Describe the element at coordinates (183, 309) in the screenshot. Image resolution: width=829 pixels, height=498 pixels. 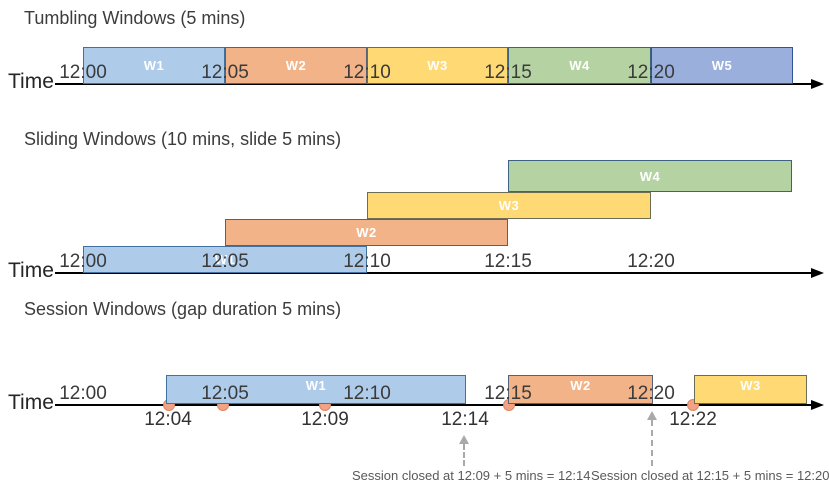
I see `session-section-title: Session Windows (gap duration 5 mins)` at that location.